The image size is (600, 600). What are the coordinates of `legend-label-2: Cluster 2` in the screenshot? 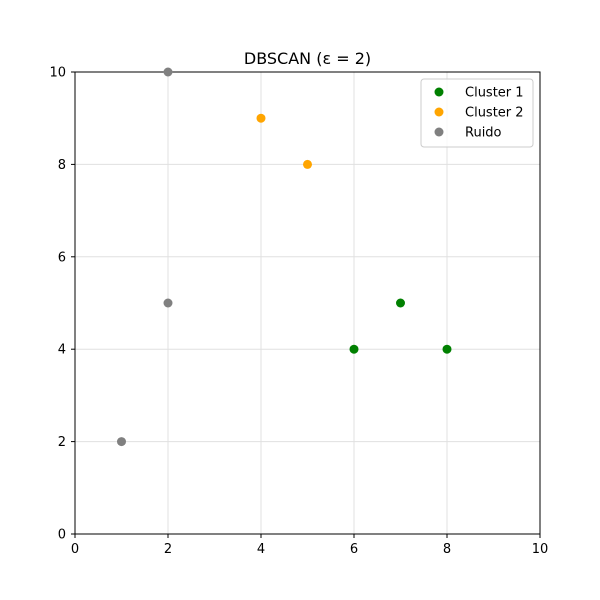 It's located at (494, 113).